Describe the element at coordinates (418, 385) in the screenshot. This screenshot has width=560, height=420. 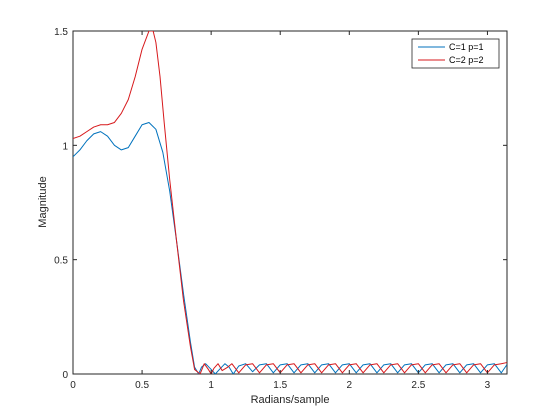
I see `x-tick-label: 2.5` at that location.